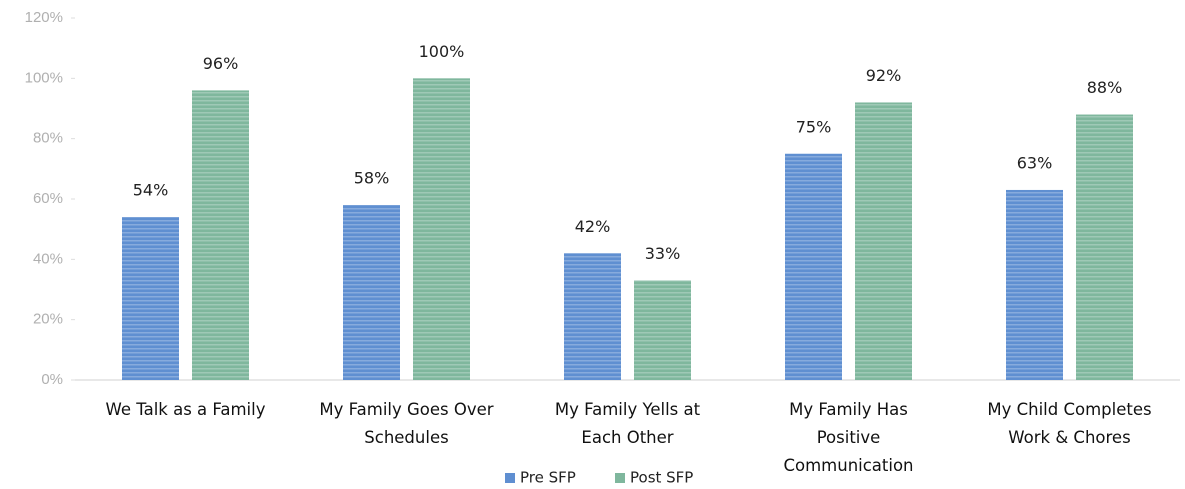  Describe the element at coordinates (1035, 162) in the screenshot. I see `data-label: 63%` at that location.